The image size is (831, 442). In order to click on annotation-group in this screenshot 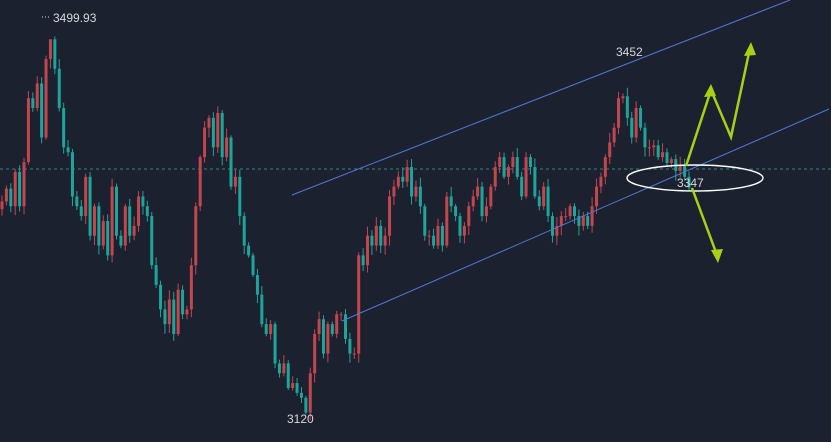, I will do `click(695, 152)`.